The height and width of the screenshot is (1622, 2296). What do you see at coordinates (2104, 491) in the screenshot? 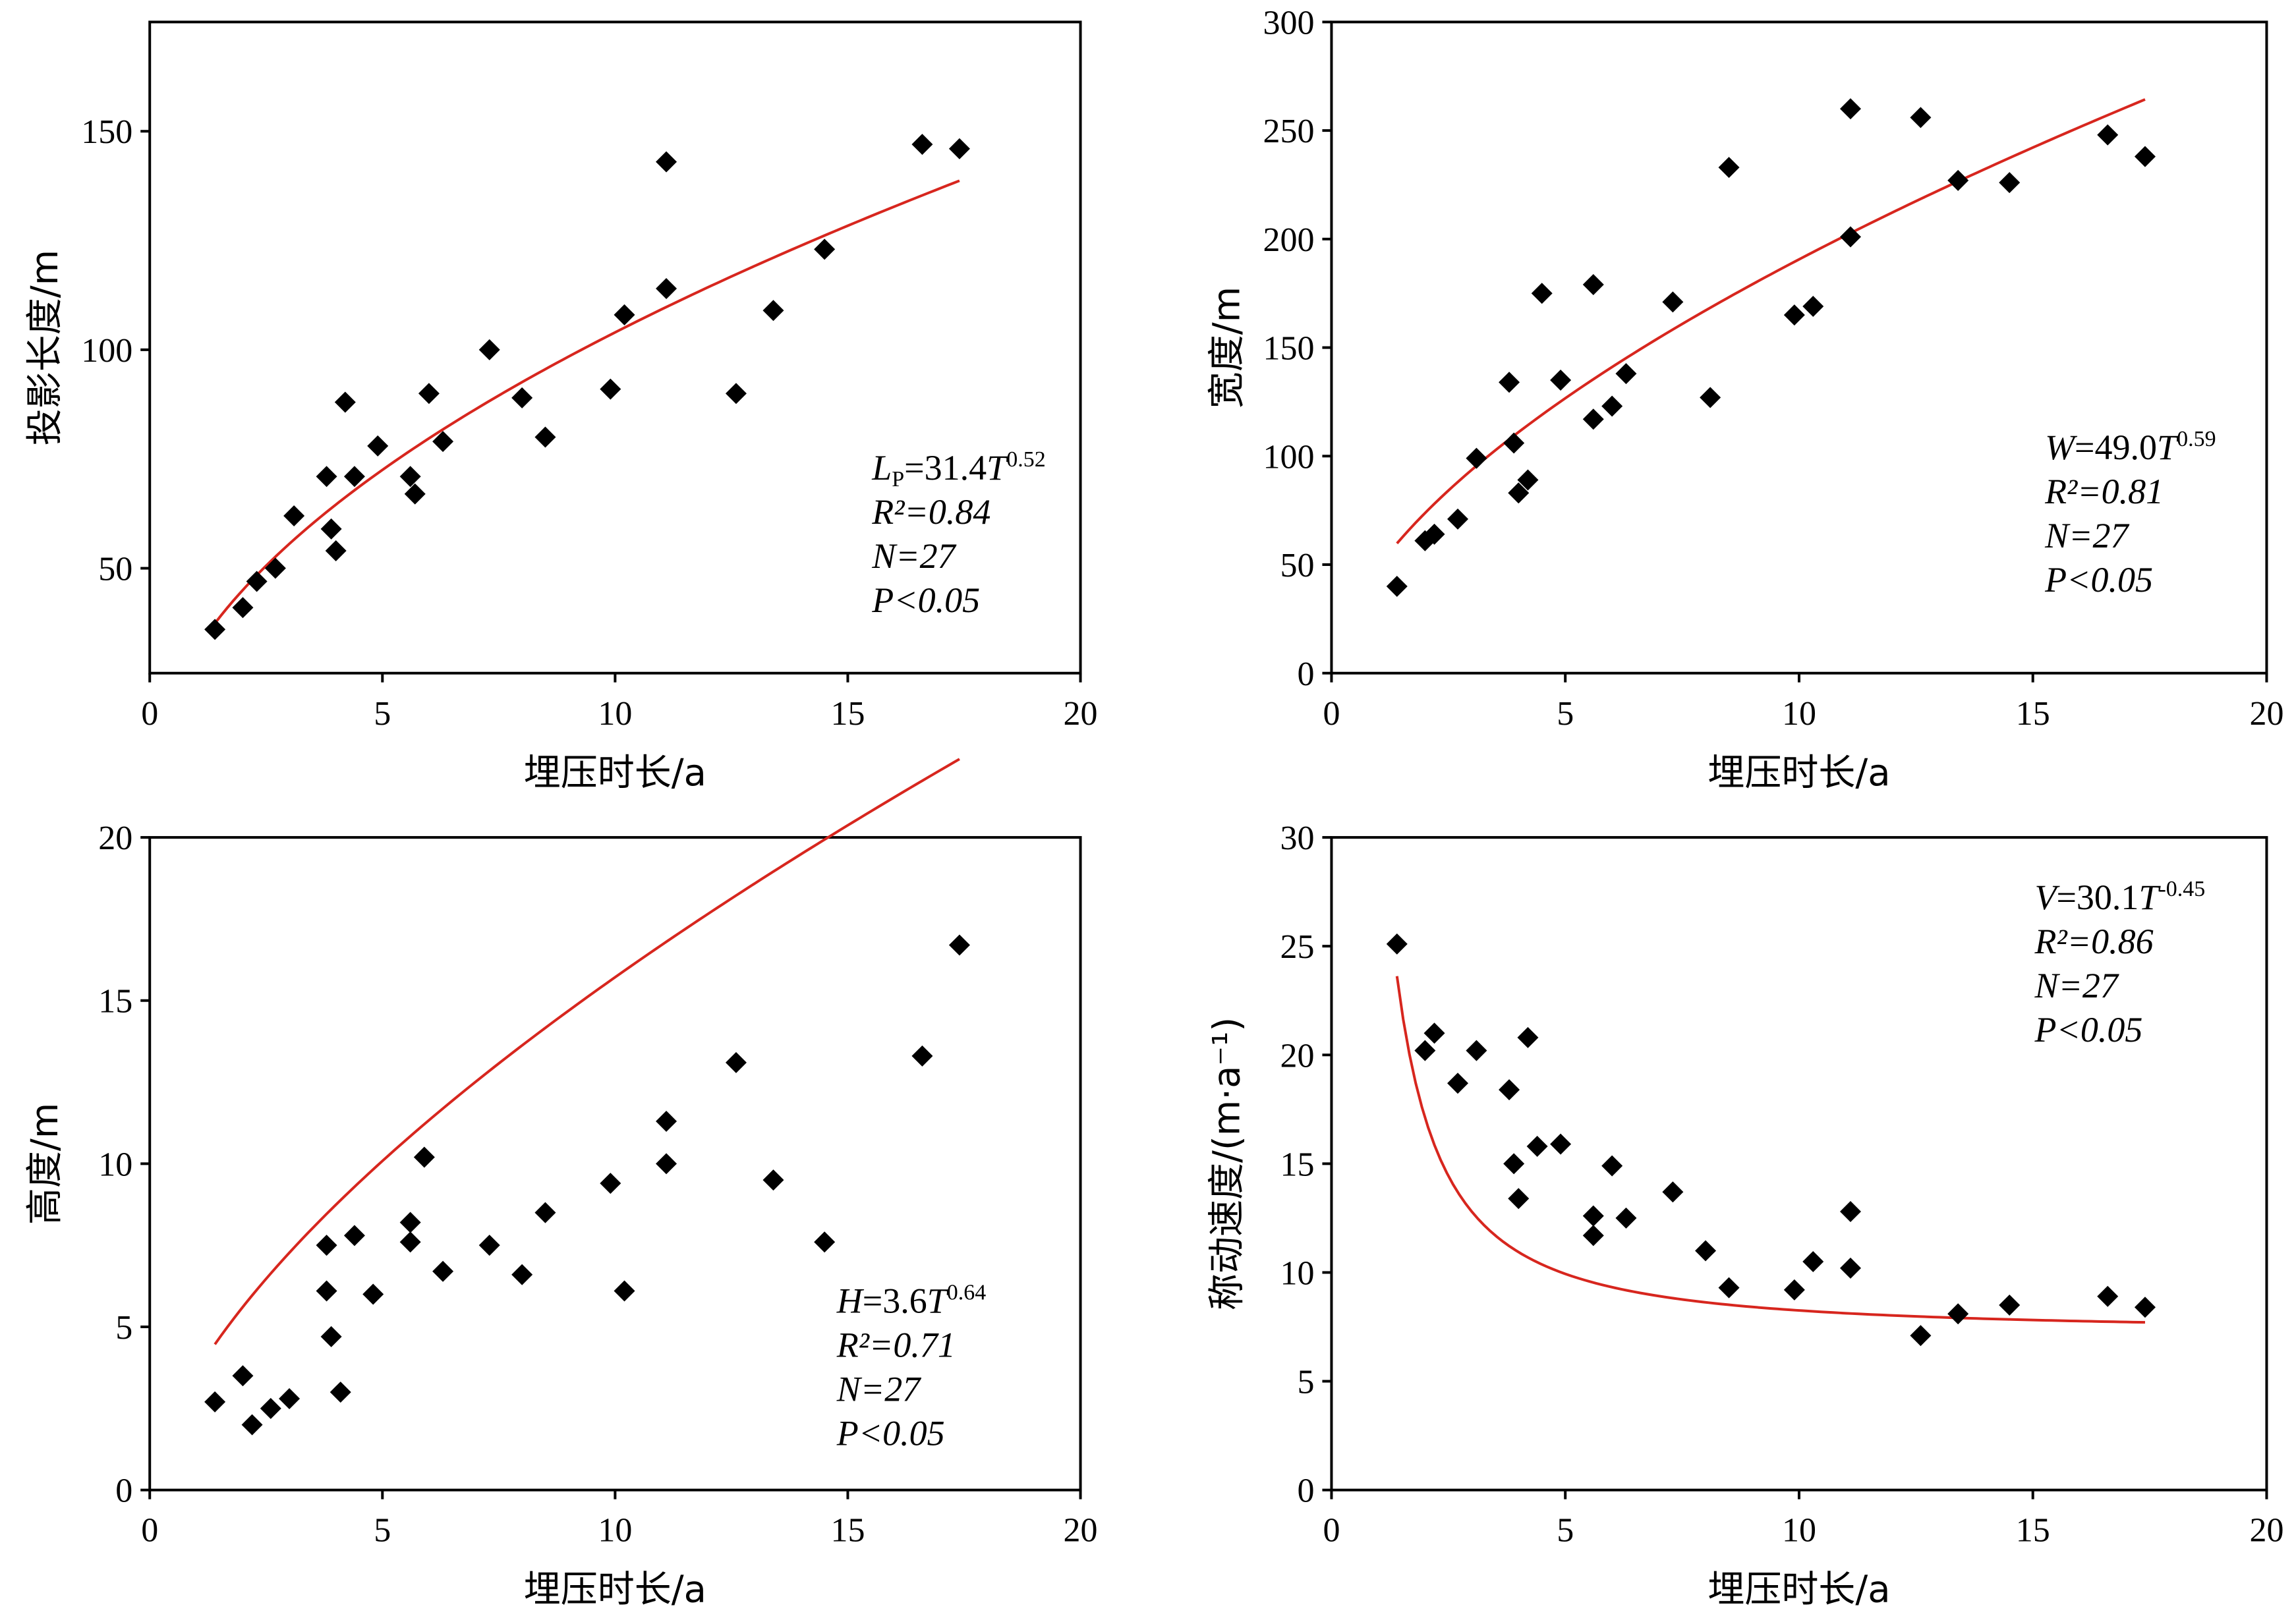
I see `r-squared: R²=0.81` at bounding box center [2104, 491].